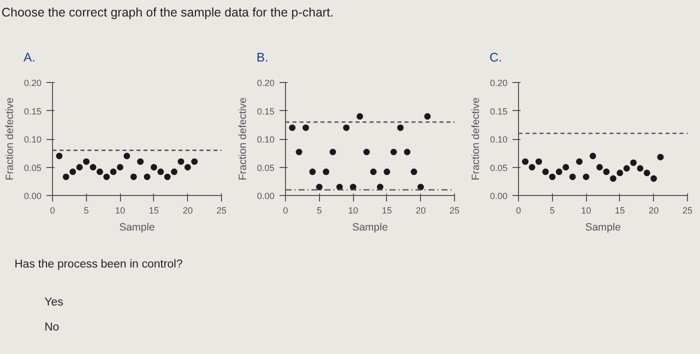  Describe the element at coordinates (98, 264) in the screenshot. I see `text: Has the process been in control?` at that location.